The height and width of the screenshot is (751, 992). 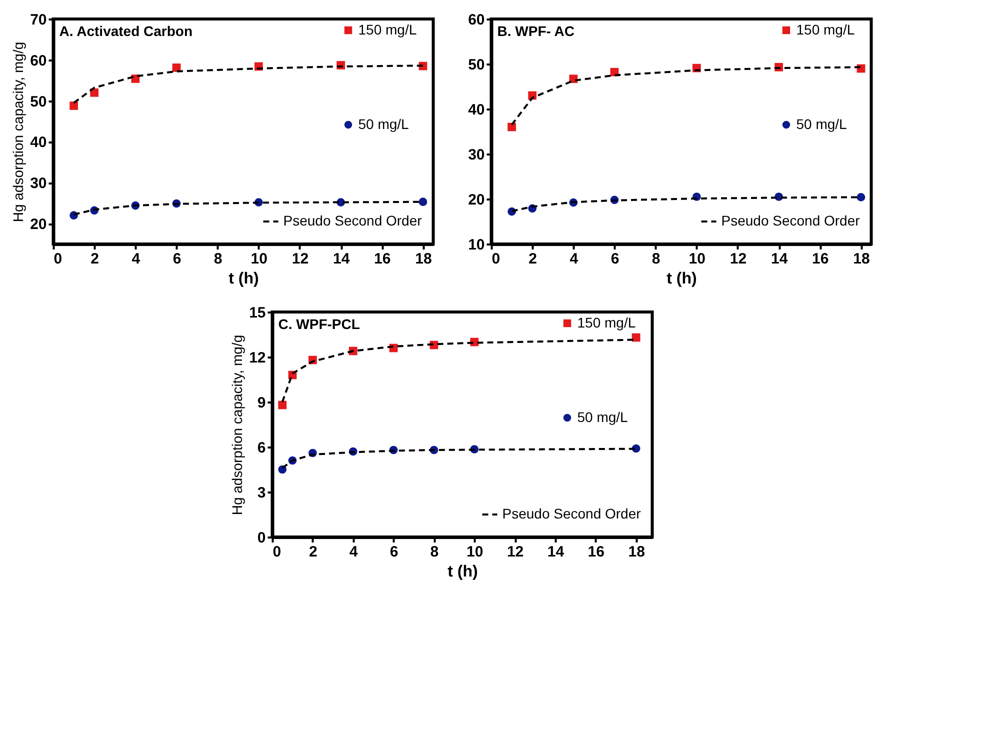 What do you see at coordinates (257, 313) in the screenshot?
I see `y-tick-label: 15` at bounding box center [257, 313].